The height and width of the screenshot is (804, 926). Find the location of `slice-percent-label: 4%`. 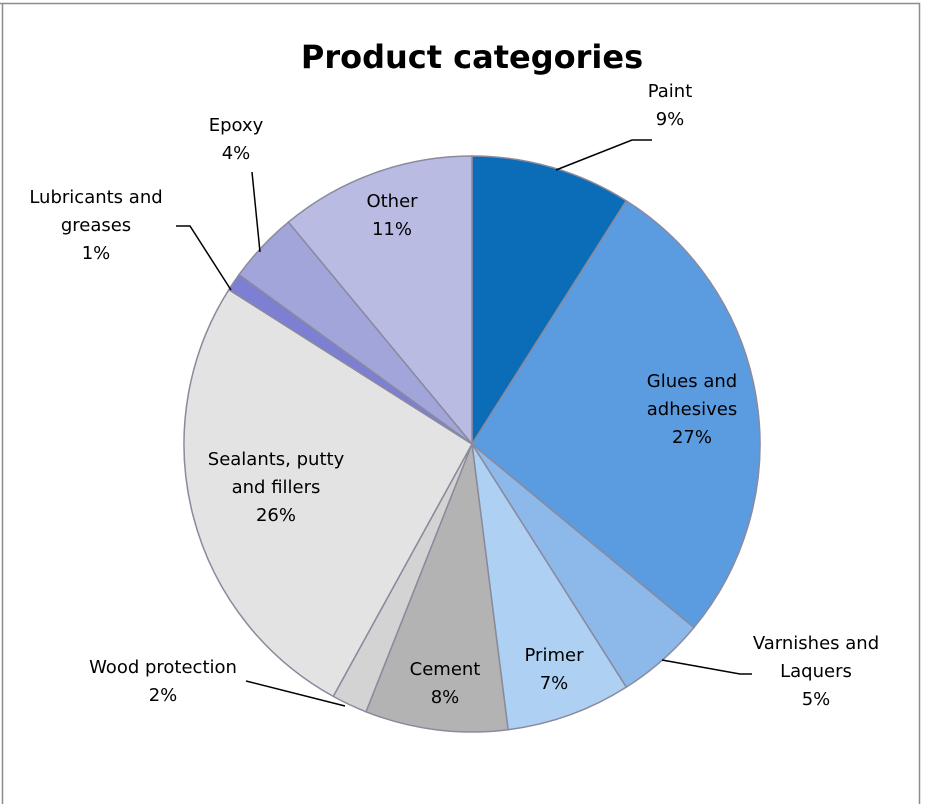

slice-percent-label: 4% is located at coordinates (236, 153).